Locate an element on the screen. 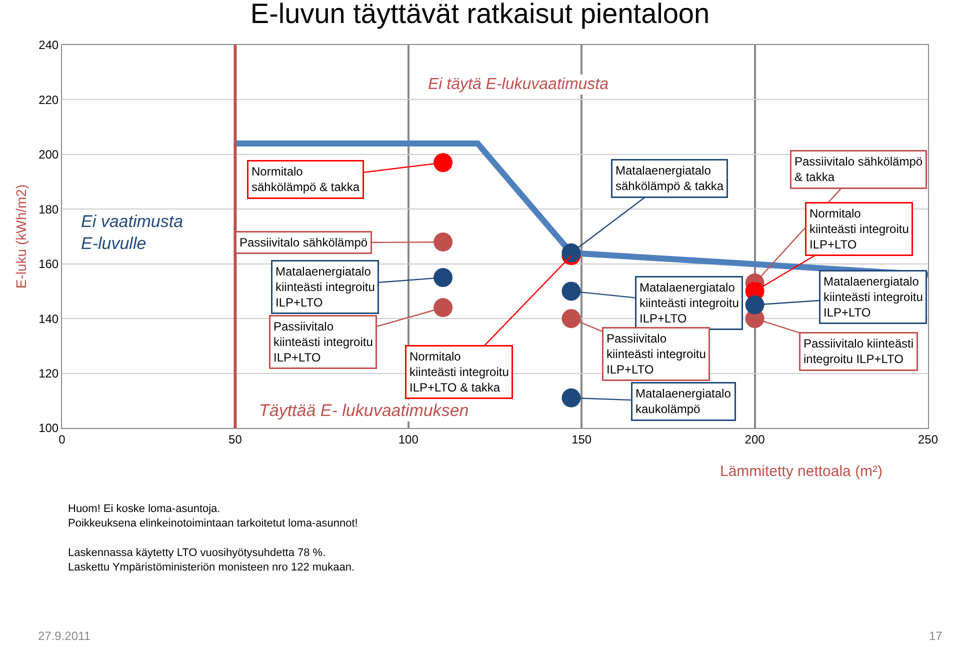  annotation: Passiivitalo sähkölämpö & takka is located at coordinates (858, 169).